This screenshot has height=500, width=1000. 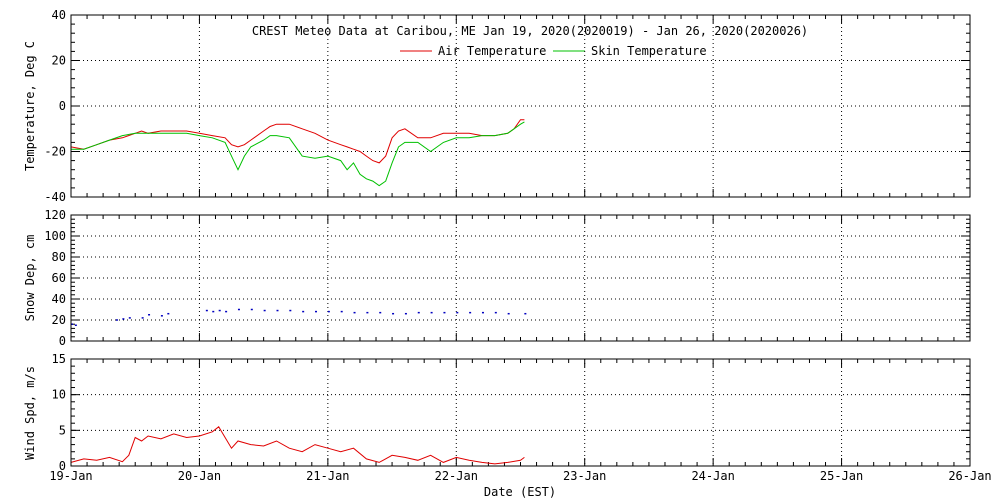 I want to click on y-tick-label: -20, so click(x=55, y=152).